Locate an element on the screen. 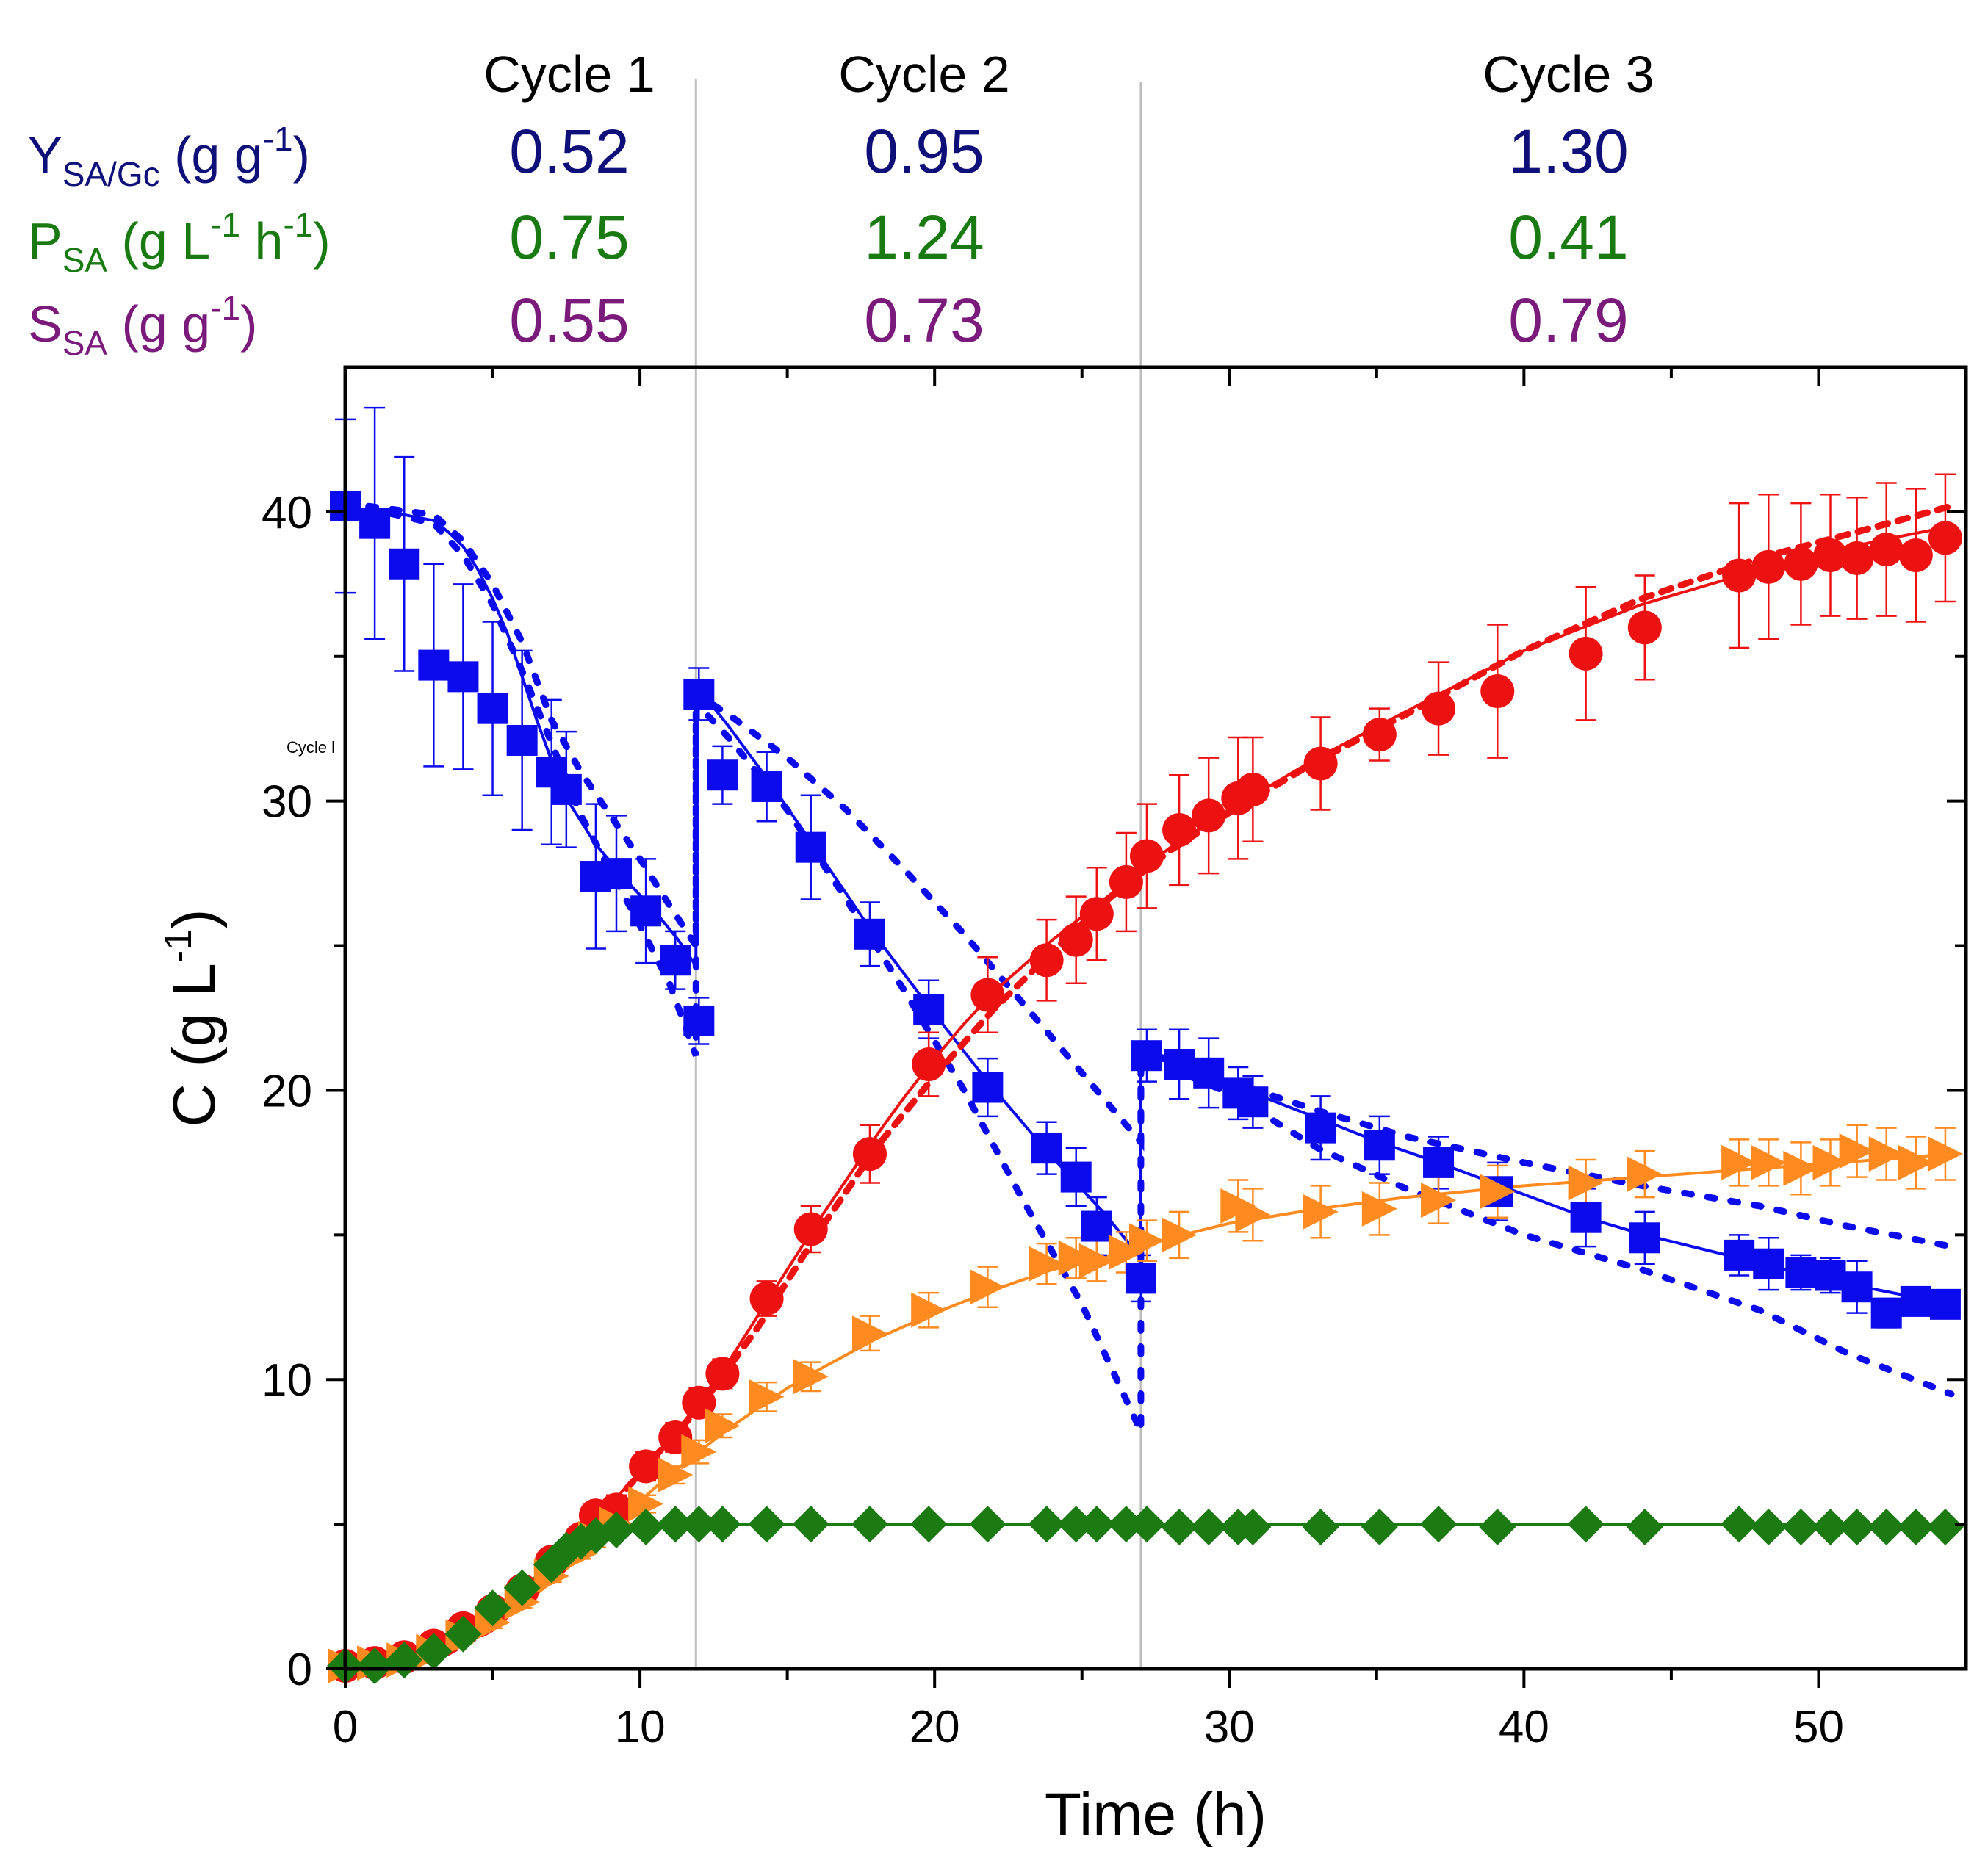  x-tick-label: 30 is located at coordinates (1229, 1727).